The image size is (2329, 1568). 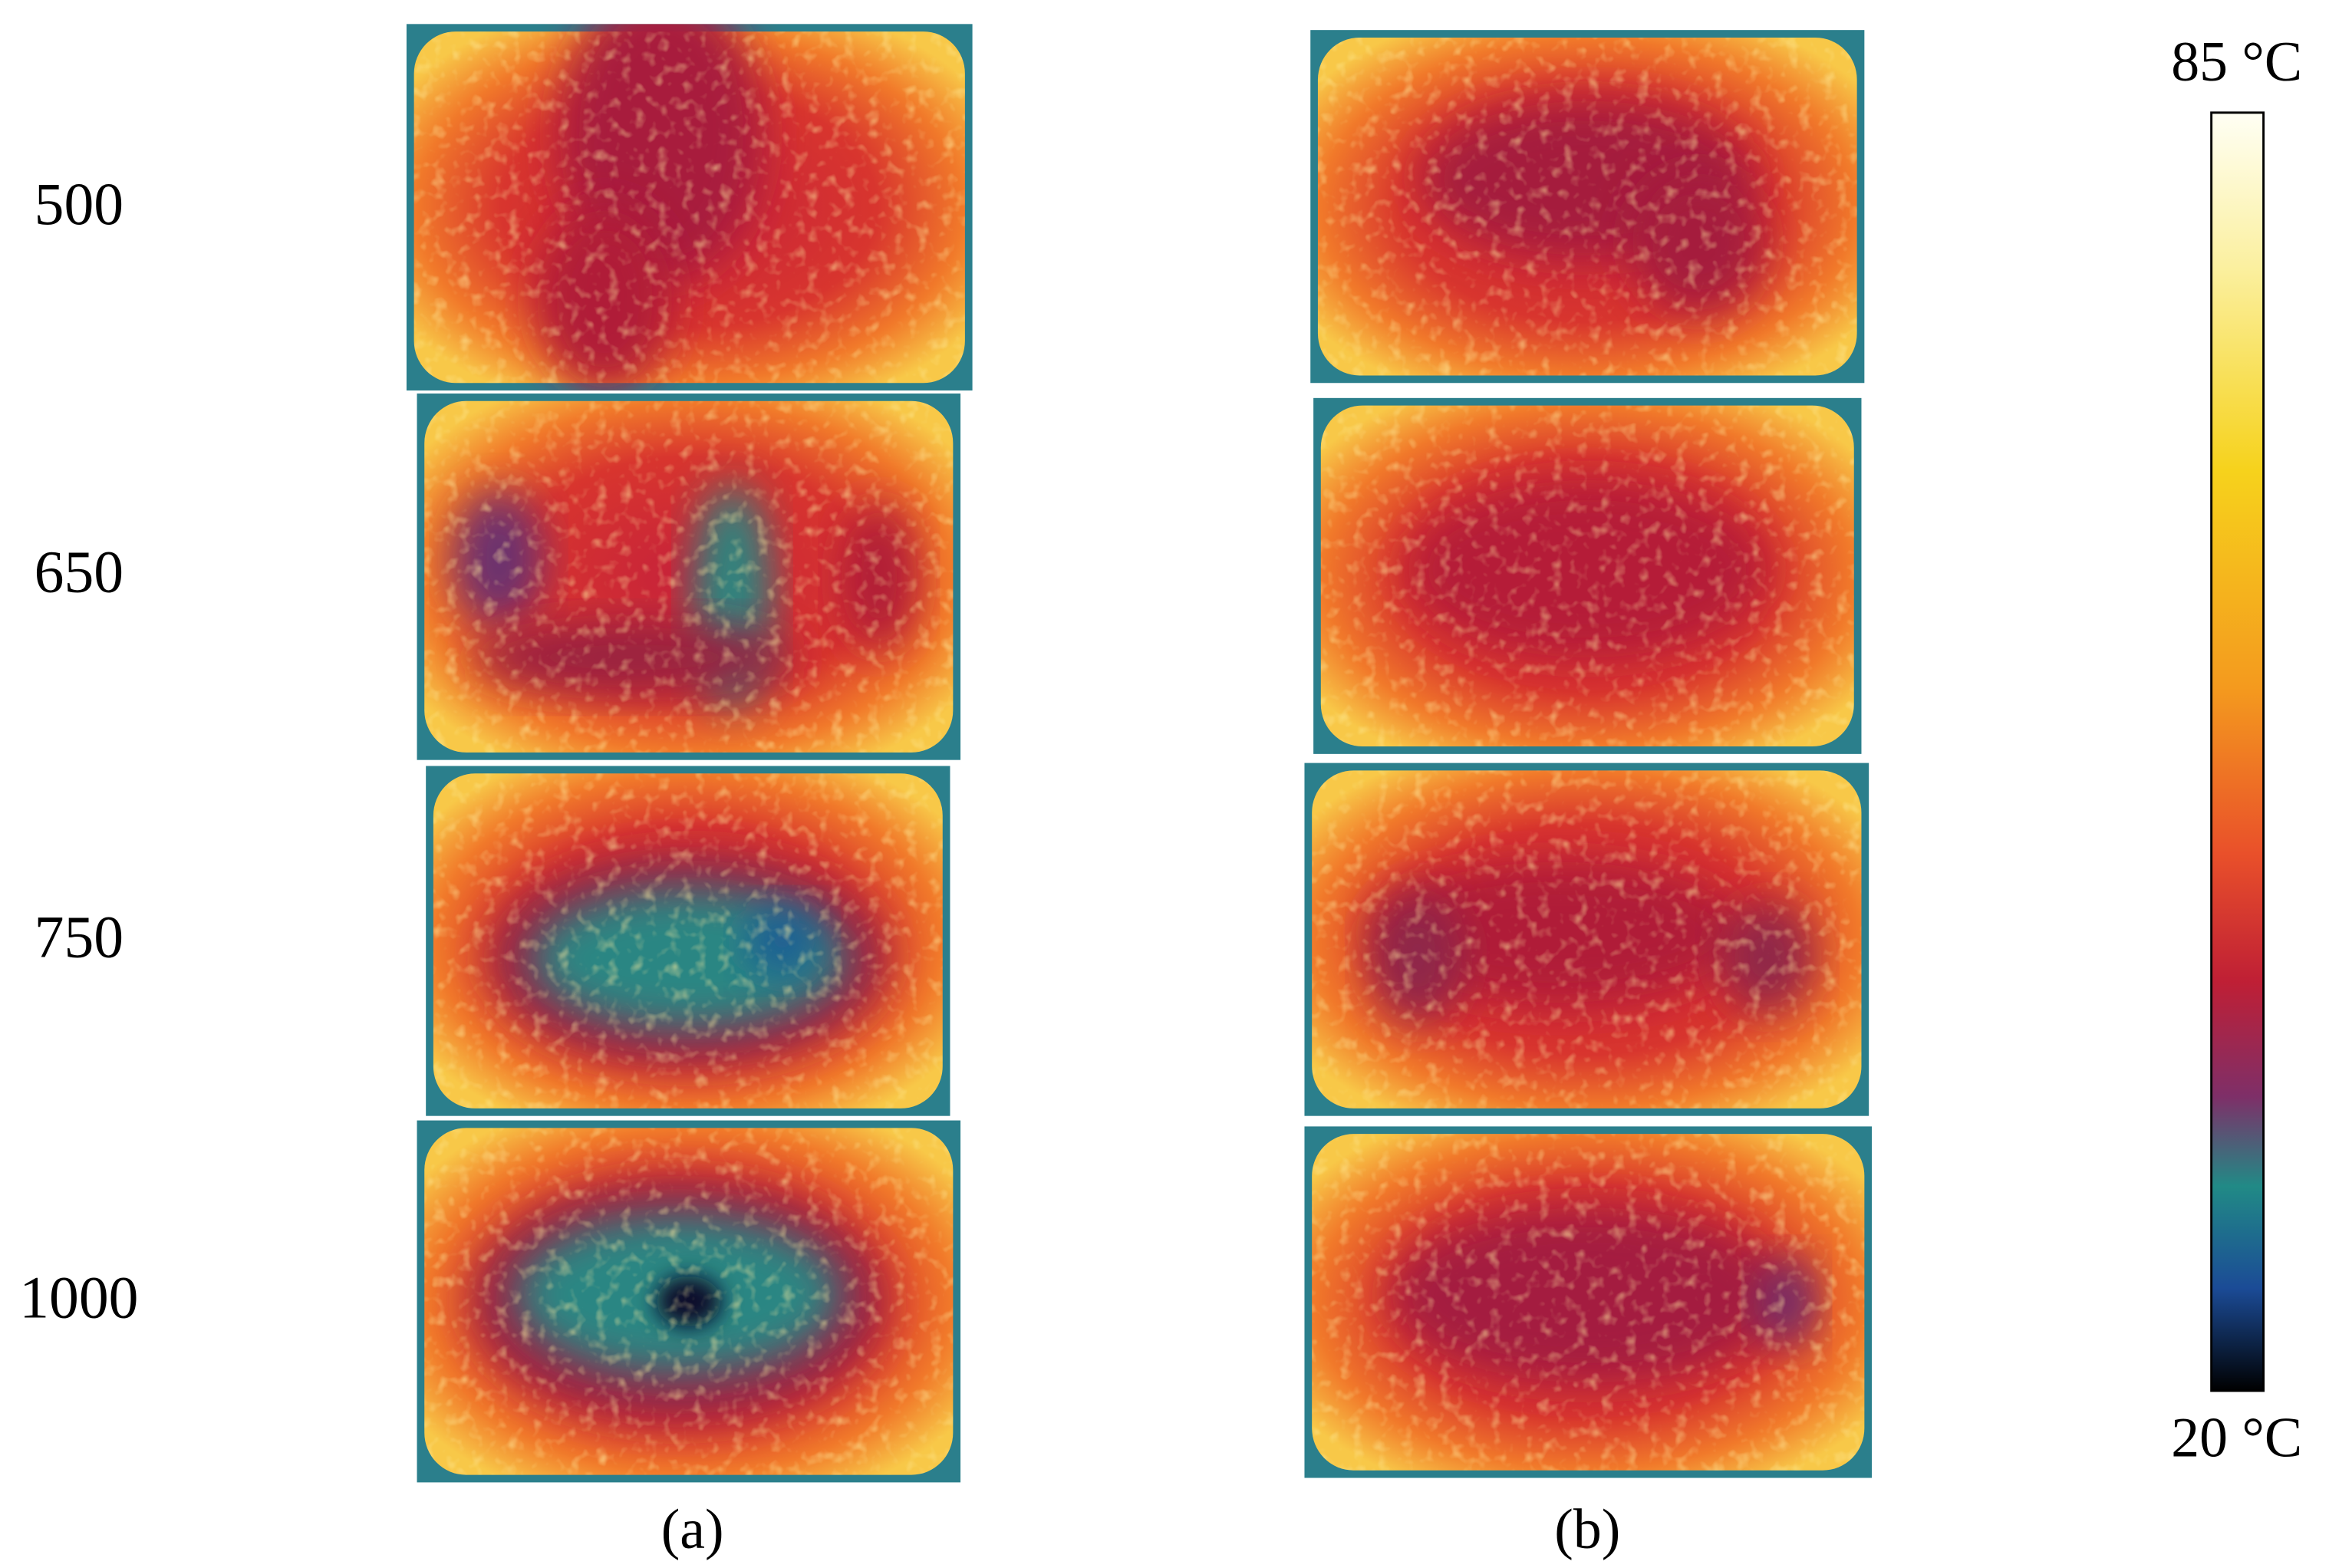 I want to click on row-label: 500, so click(x=79, y=204).